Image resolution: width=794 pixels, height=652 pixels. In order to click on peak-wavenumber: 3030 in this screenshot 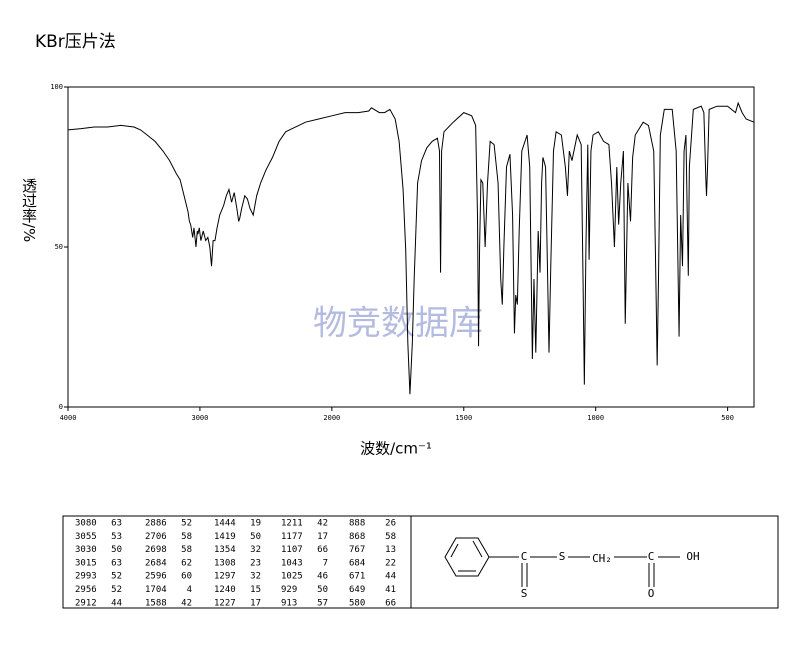, I will do `click(86, 550)`.